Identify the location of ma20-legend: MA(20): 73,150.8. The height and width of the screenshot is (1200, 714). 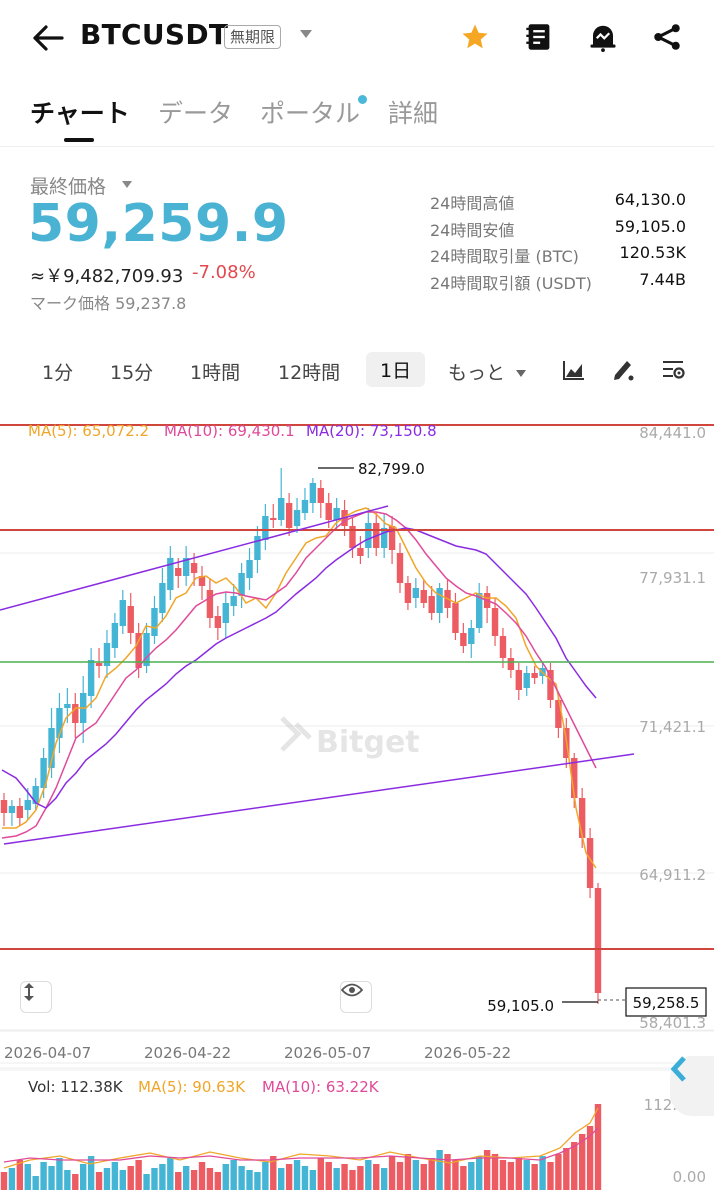
(371, 431).